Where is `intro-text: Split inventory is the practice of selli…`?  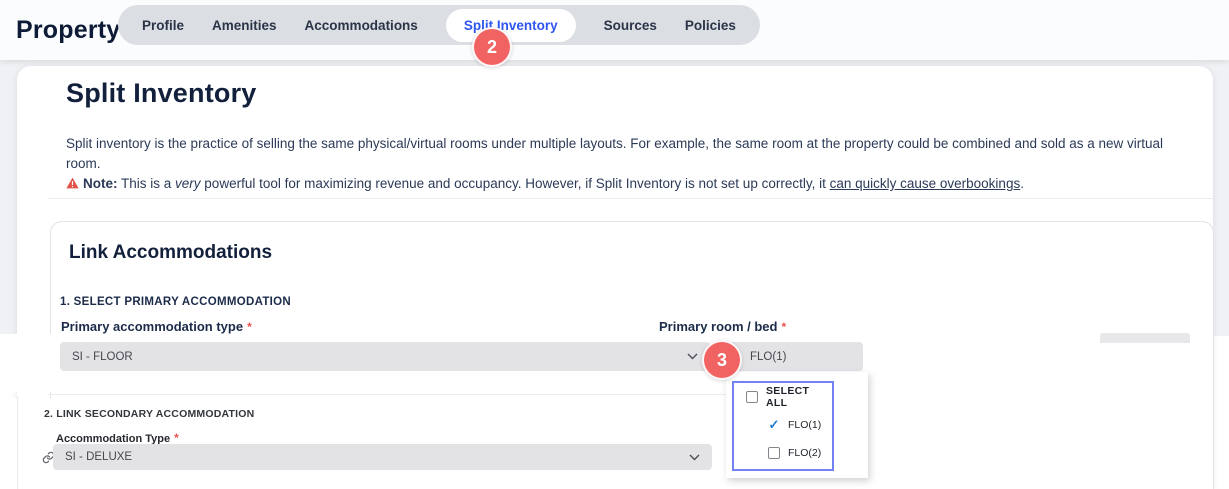
intro-text: Split inventory is the practice of selli… is located at coordinates (631, 164).